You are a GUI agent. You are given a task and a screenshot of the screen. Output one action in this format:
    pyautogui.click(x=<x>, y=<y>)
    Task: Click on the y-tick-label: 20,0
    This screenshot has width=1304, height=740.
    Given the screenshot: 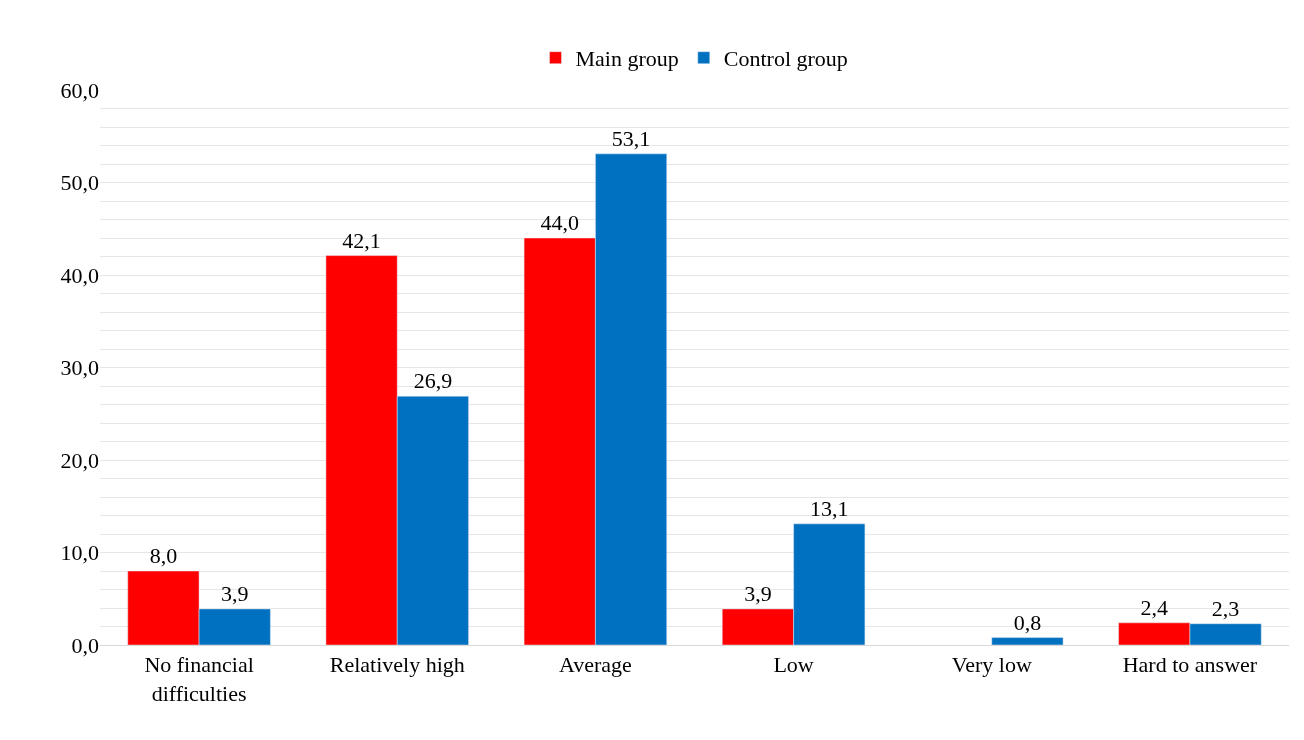 What is the action you would take?
    pyautogui.click(x=79, y=460)
    